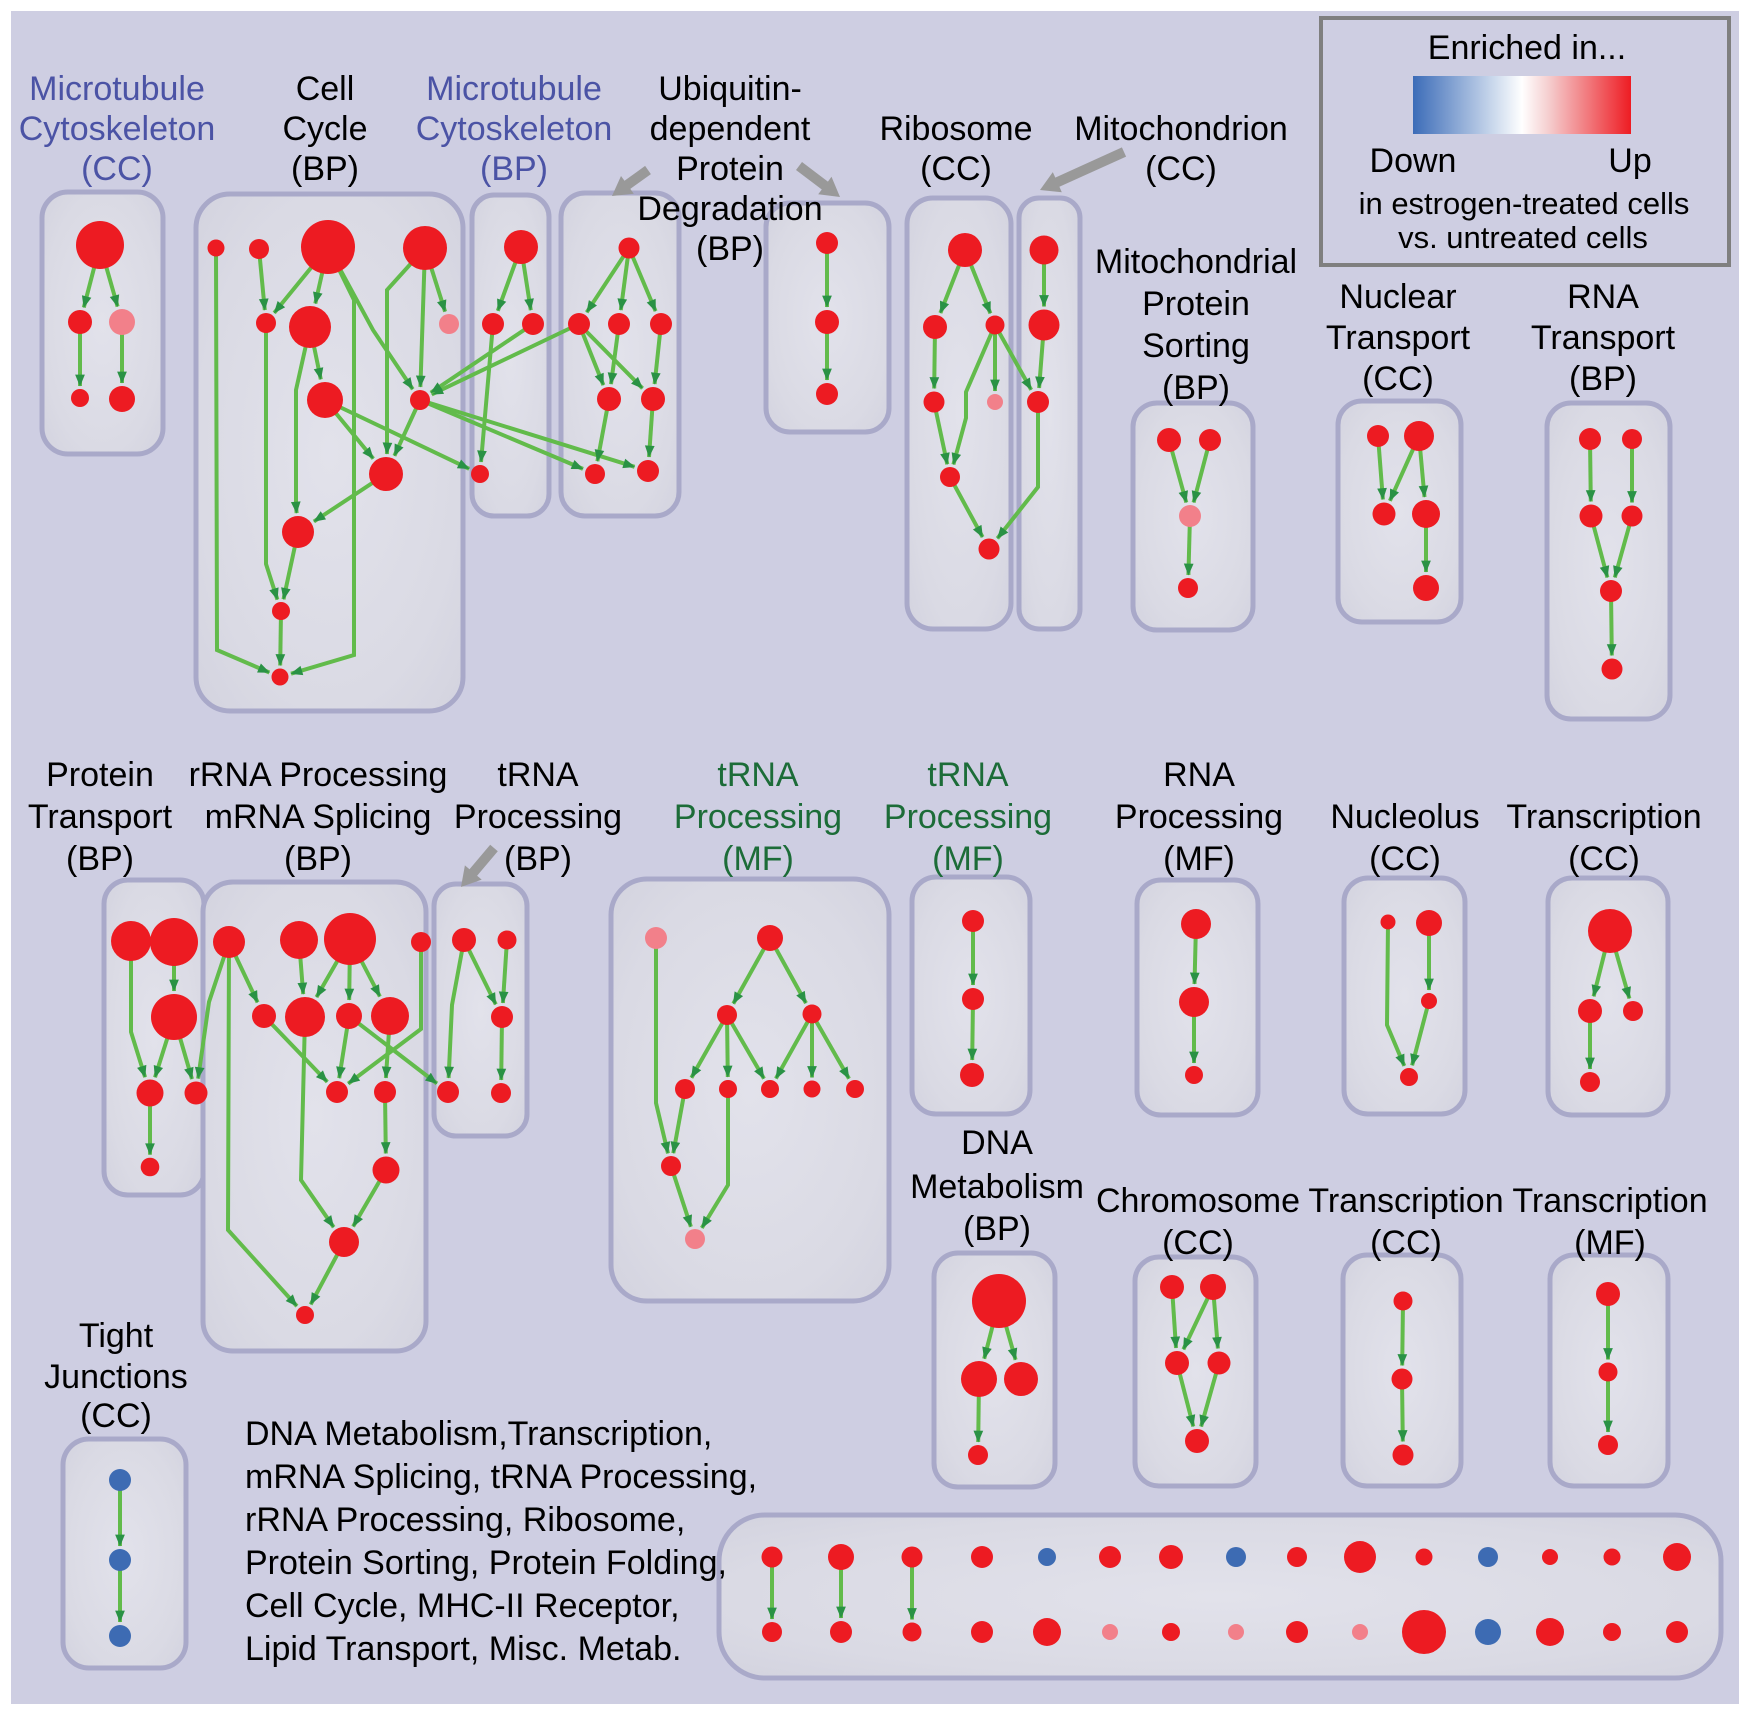  Describe the element at coordinates (463, 1649) in the screenshot. I see `svg-text: Lipid Transport, Misc. Metab.` at that location.